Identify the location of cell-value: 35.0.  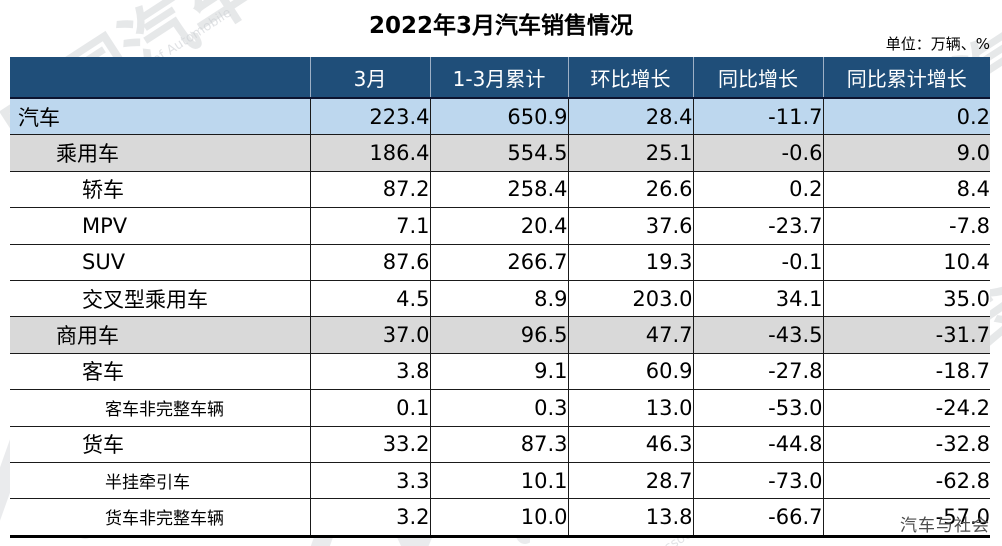
(906, 299).